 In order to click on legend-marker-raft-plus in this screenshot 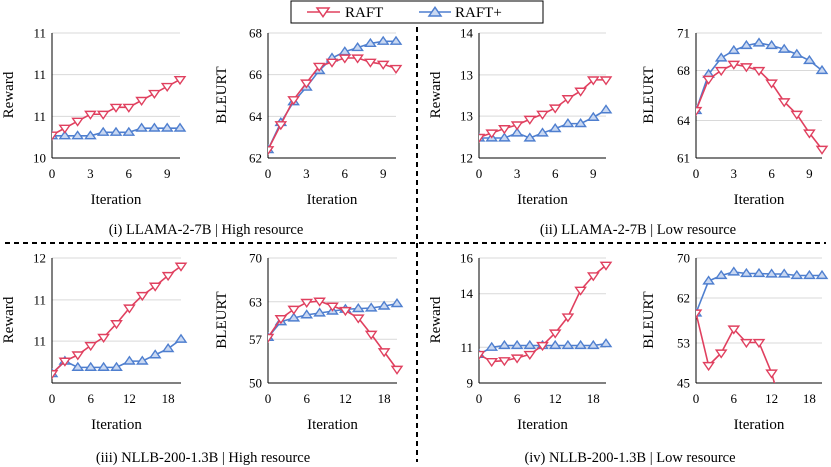, I will do `click(435, 11)`.